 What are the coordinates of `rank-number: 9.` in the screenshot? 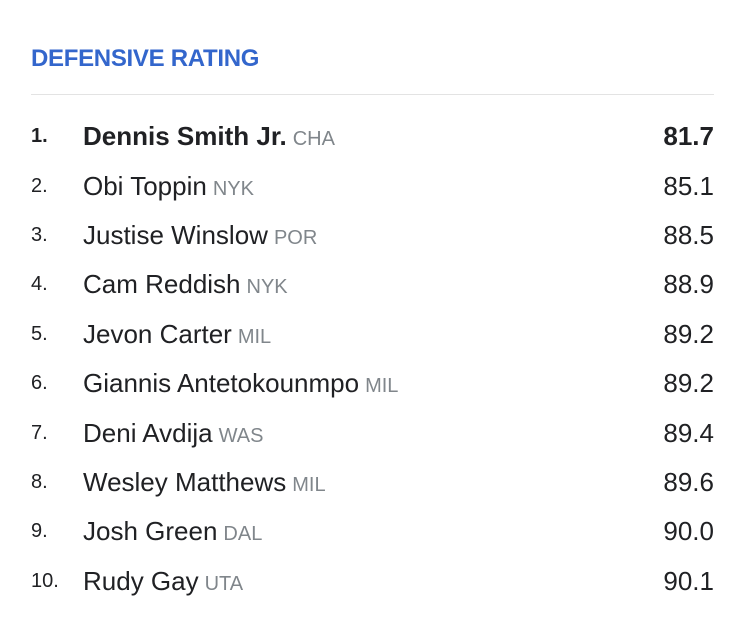 It's located at (39, 531).